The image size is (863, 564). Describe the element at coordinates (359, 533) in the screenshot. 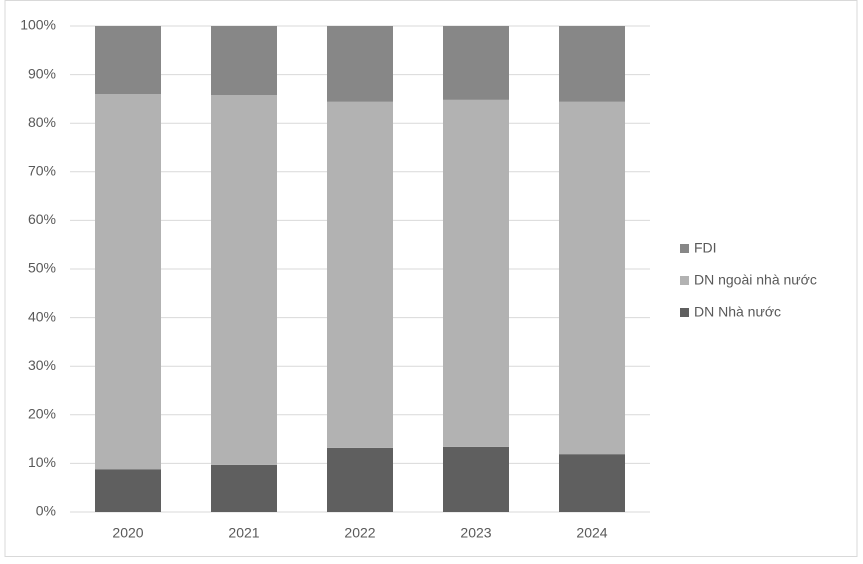

I see `x-tick-label: 2022` at that location.